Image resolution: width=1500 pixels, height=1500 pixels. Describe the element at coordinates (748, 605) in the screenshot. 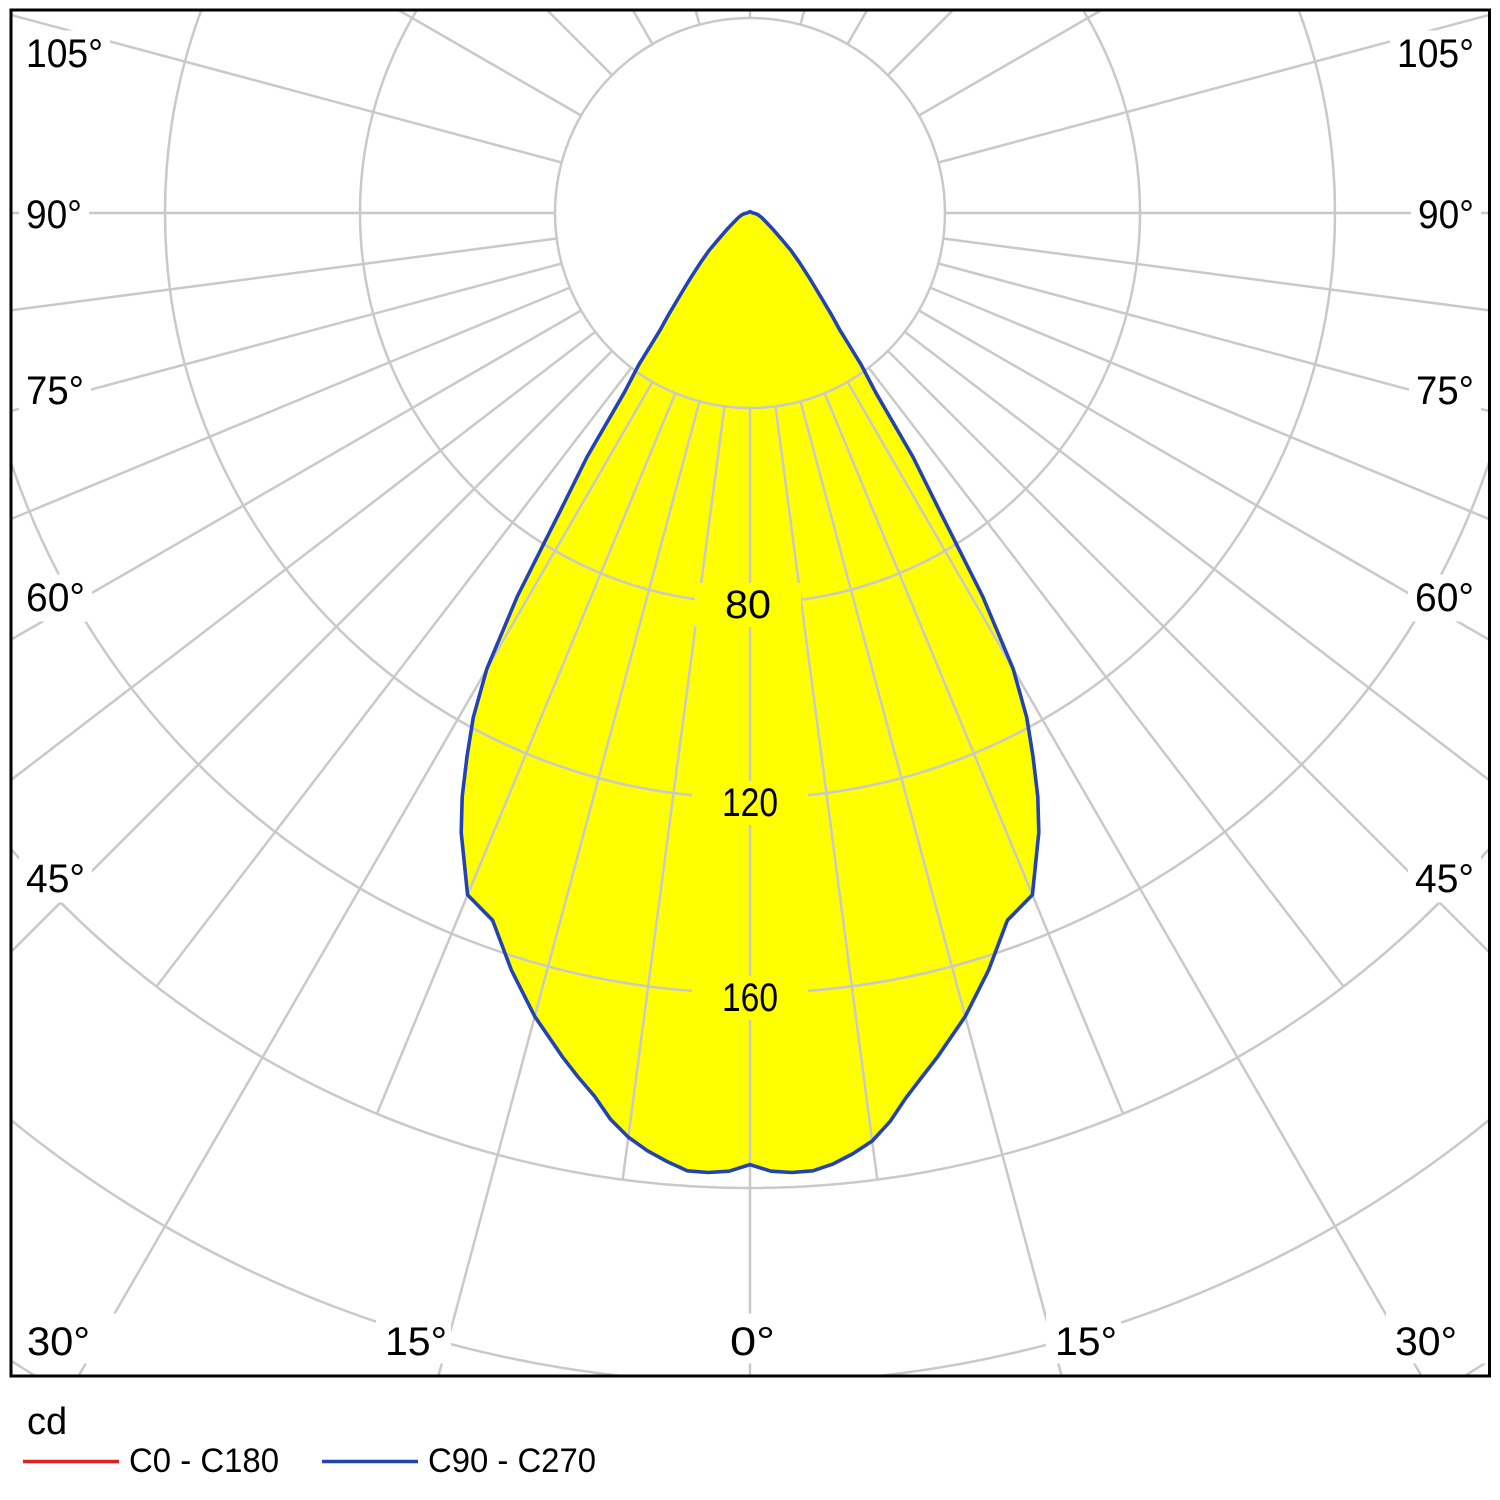

I see `svg-text: 80` at that location.